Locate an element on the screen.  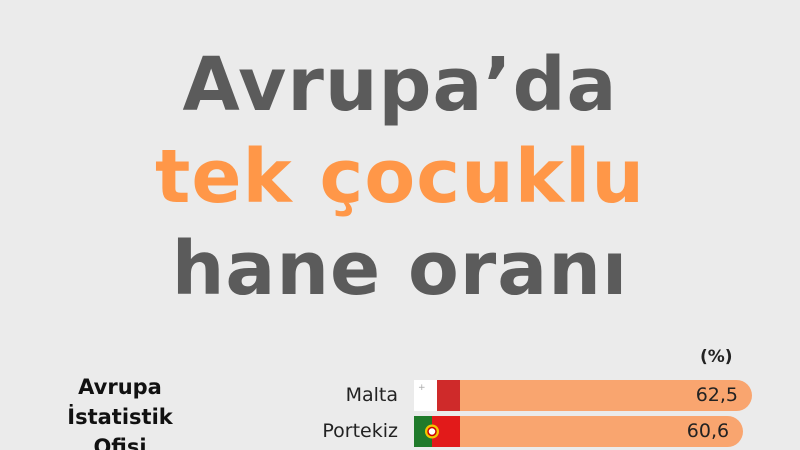
bar-row: Malta +62,5 is located at coordinates (400, 395).